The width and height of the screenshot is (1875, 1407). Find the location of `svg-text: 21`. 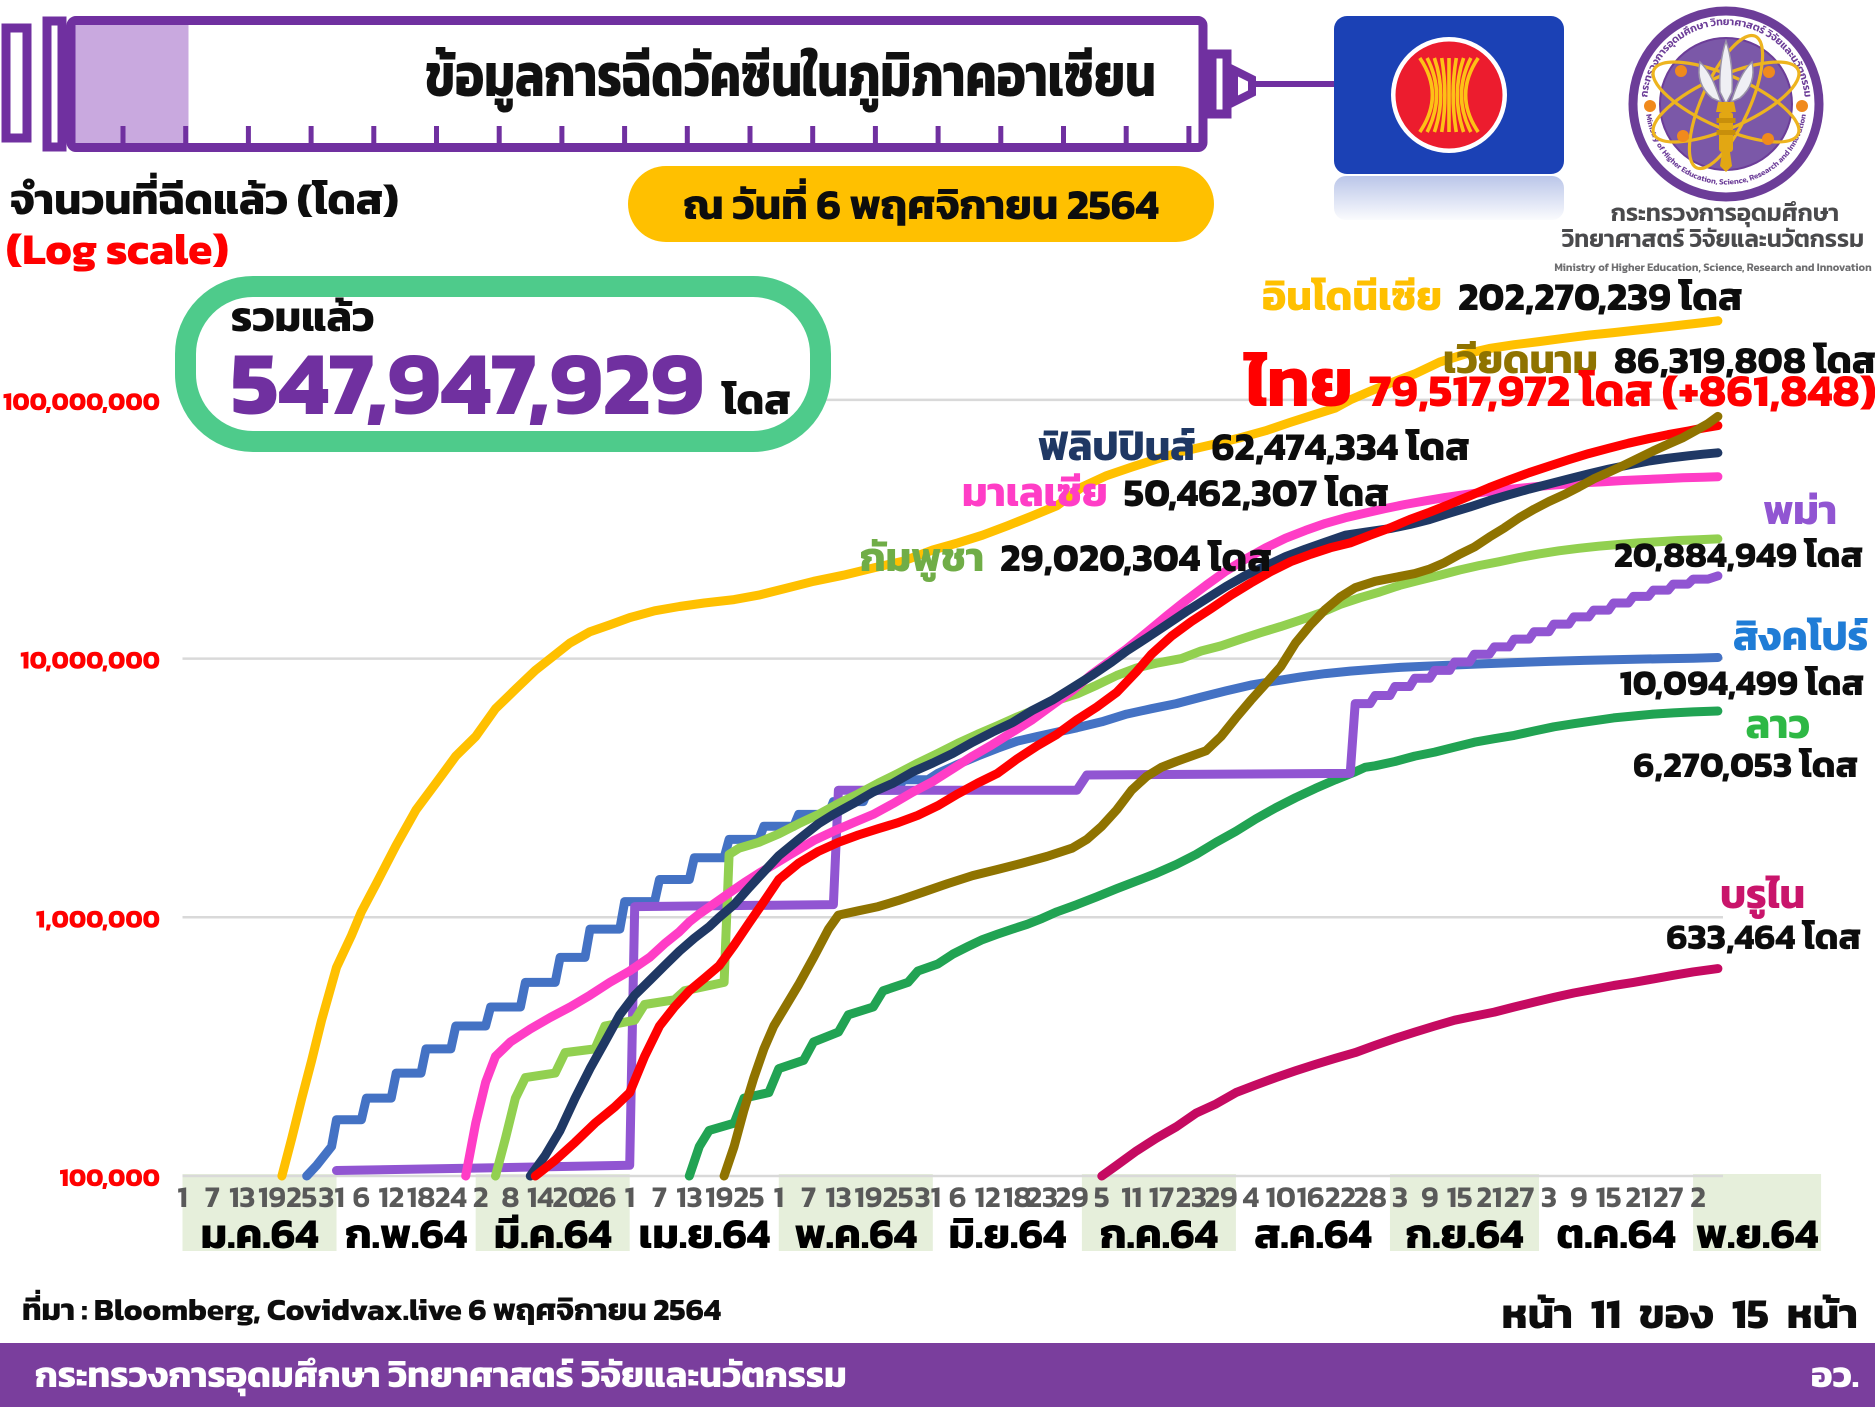

svg-text: 21 is located at coordinates (1638, 1196).